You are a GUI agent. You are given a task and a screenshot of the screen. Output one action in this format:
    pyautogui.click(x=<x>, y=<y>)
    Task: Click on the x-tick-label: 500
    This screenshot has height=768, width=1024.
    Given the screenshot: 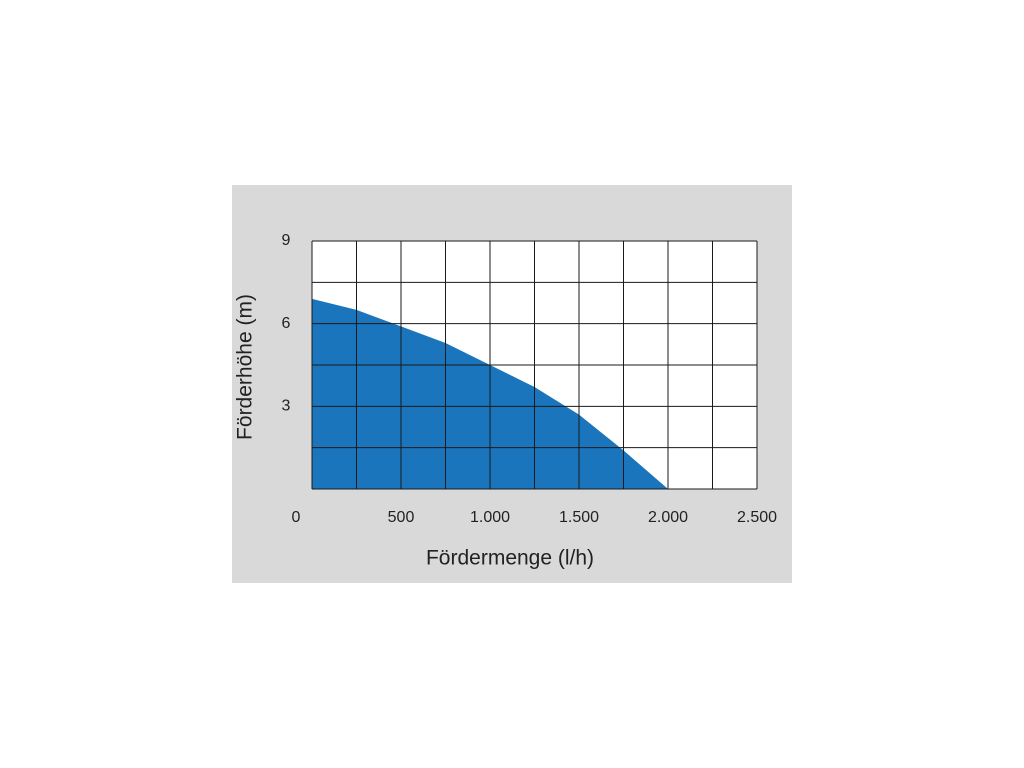 What is the action you would take?
    pyautogui.click(x=401, y=517)
    